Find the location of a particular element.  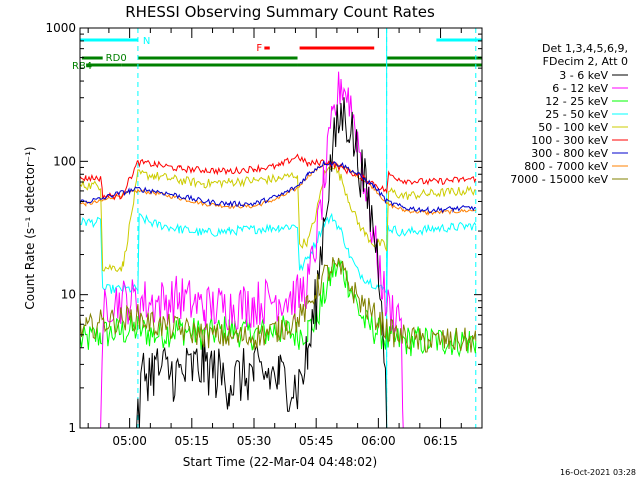

flare-label: F is located at coordinates (259, 48).